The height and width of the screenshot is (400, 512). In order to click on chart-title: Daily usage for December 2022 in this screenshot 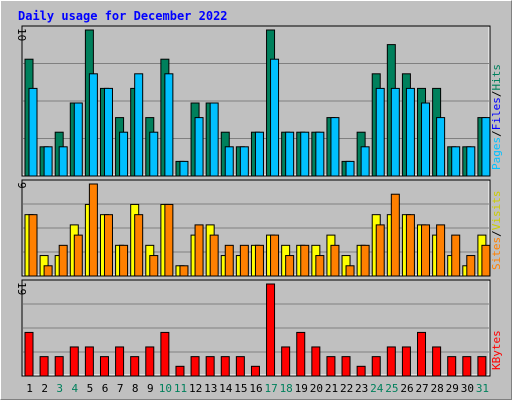, I will do `click(123, 16)`.